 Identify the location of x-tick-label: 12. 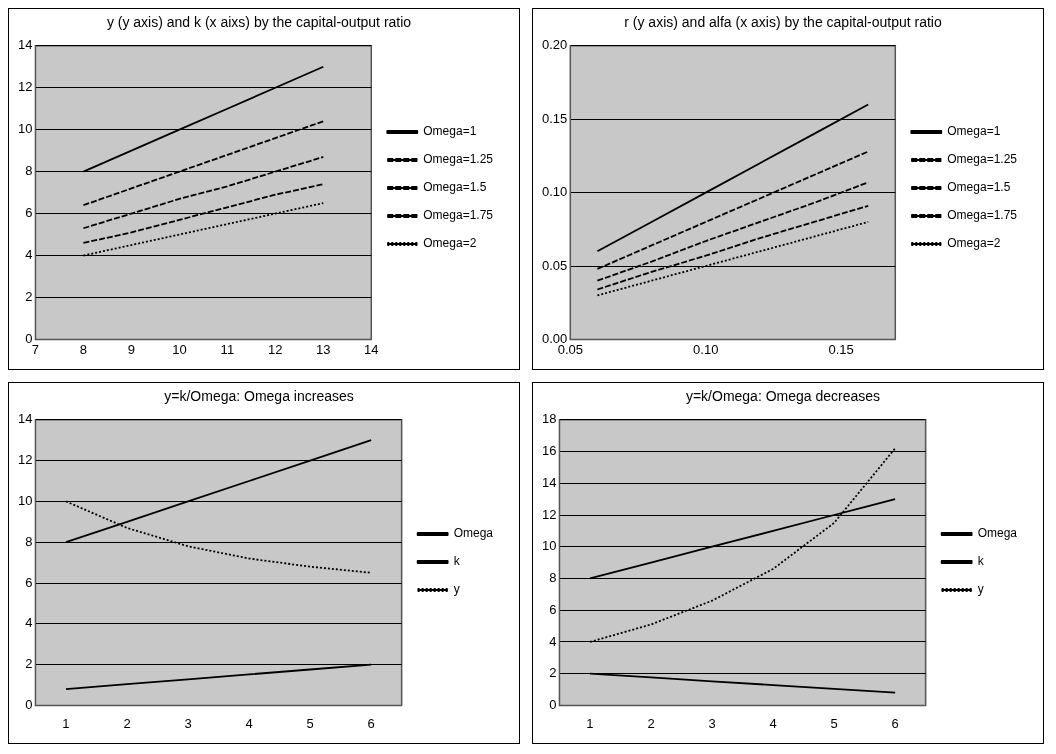
(275, 349).